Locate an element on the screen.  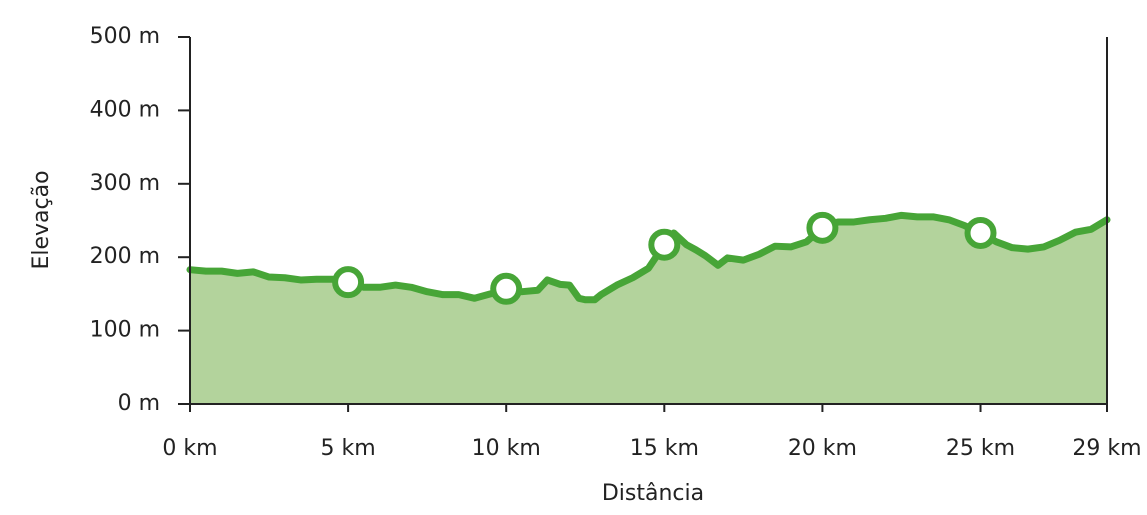
y-tick-label: 500 m is located at coordinates (125, 36).